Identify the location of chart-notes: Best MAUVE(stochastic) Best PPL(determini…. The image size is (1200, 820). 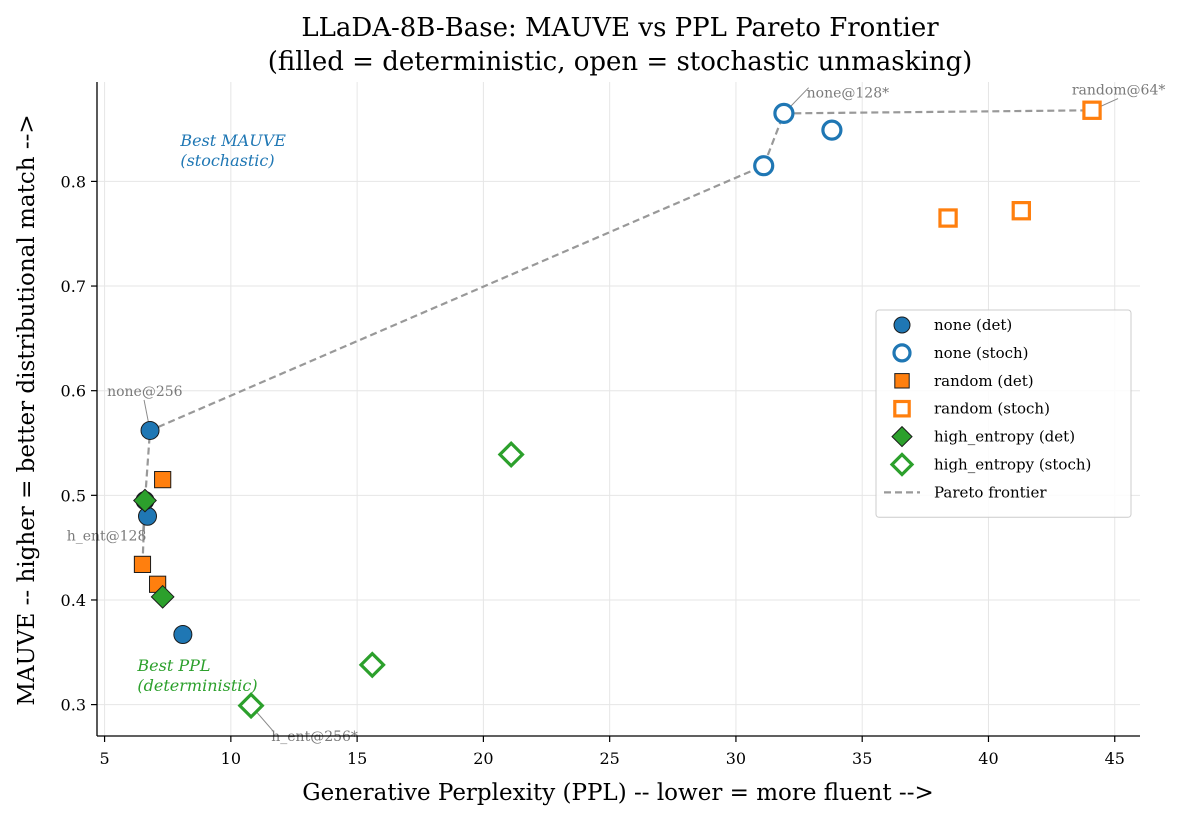
(211, 413).